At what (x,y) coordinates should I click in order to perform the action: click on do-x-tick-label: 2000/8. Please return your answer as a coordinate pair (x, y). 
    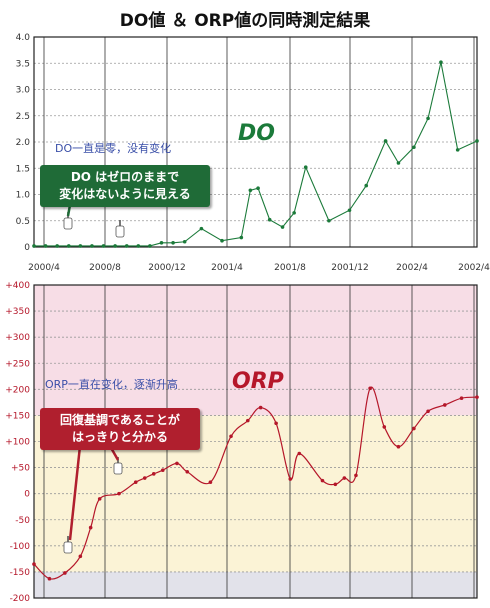
    Looking at the image, I should click on (105, 268).